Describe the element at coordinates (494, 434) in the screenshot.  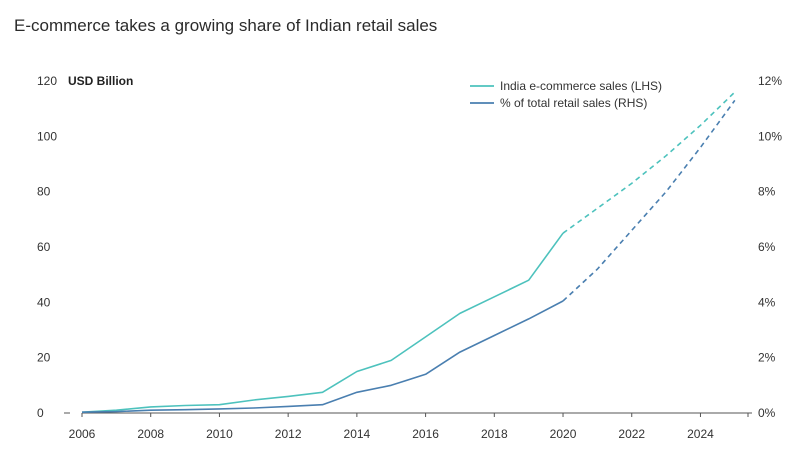
I see `x-tick-label: 2018` at that location.